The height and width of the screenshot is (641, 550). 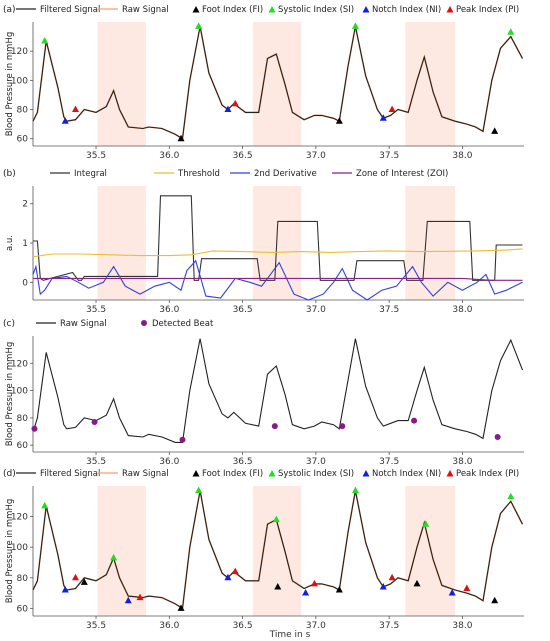 I want to click on legend-label: 2nd Derivative, so click(x=285, y=174).